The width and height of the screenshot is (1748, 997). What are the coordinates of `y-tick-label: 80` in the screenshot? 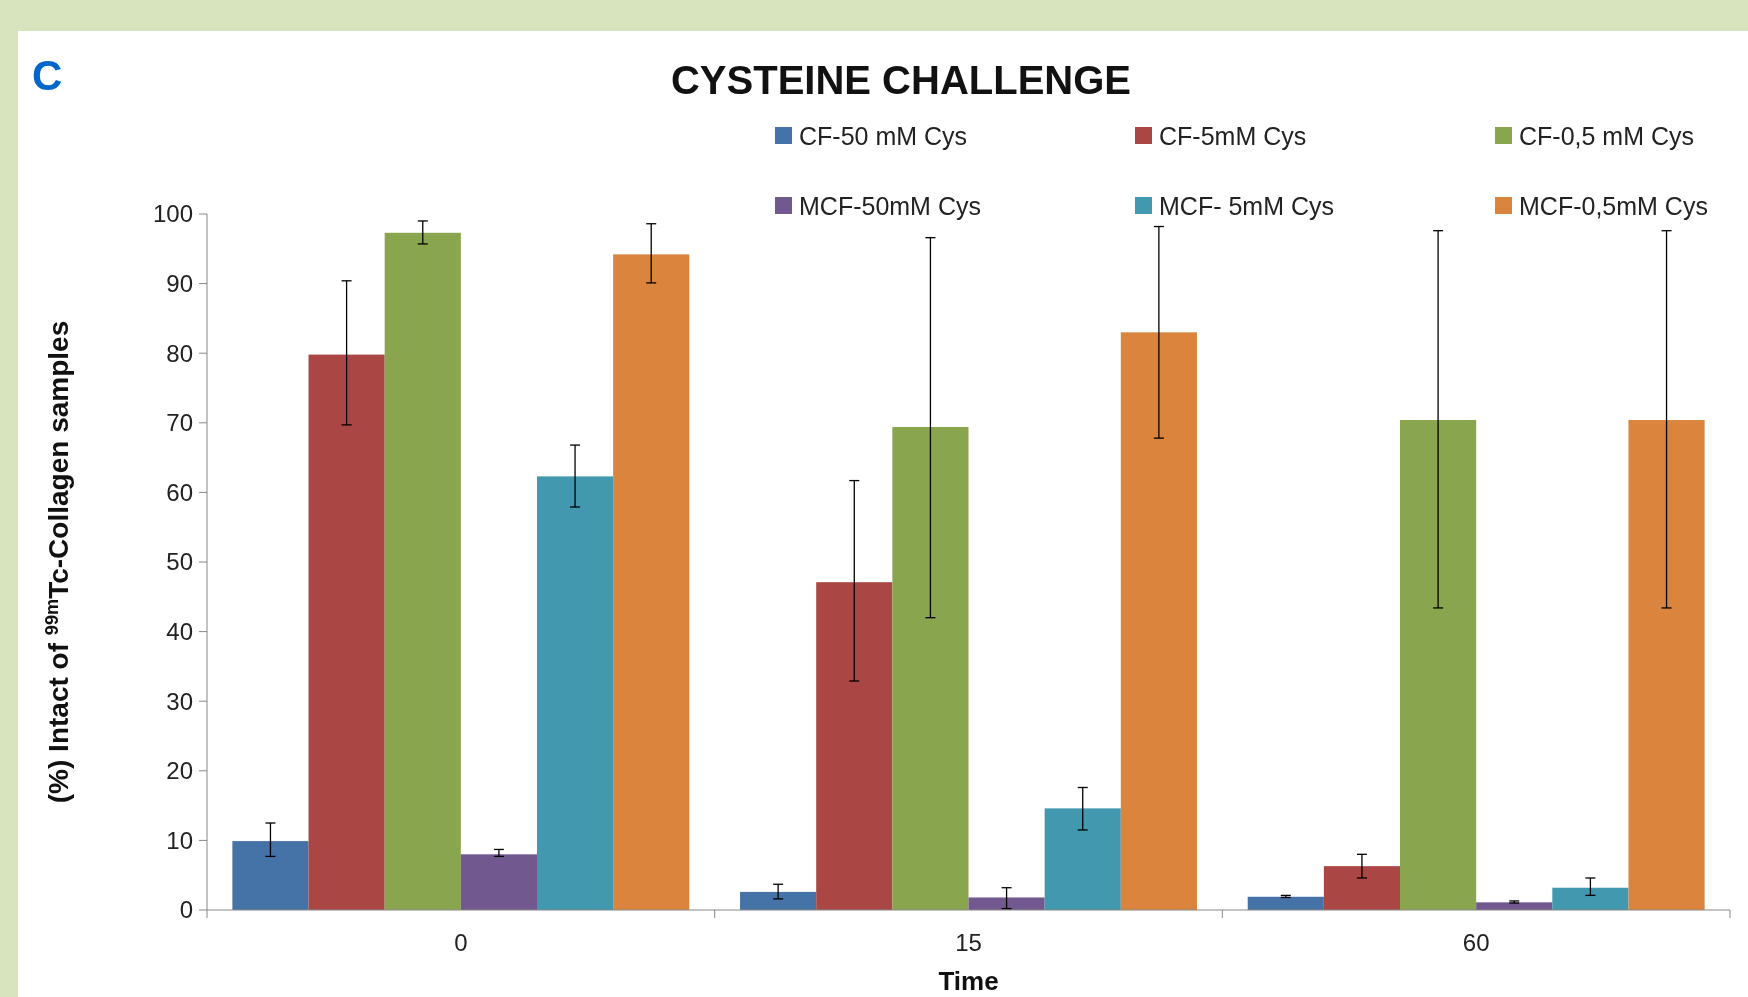 It's located at (179, 353).